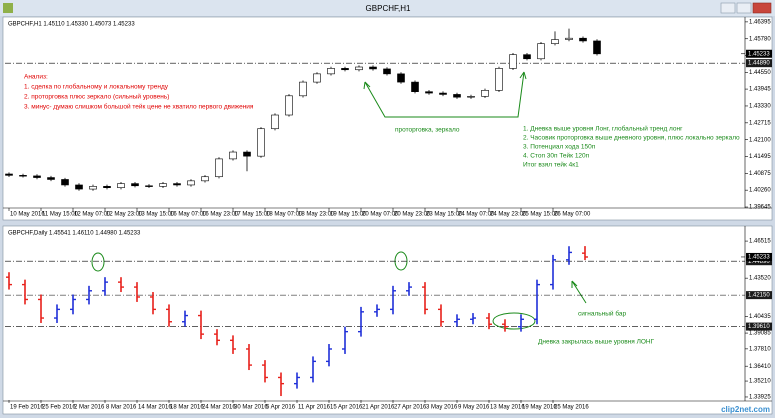 Image resolution: width=775 pixels, height=418 pixels. What do you see at coordinates (556, 156) in the screenshot?
I see `annotation: 4. Стоп 30п Тейк 120п` at bounding box center [556, 156].